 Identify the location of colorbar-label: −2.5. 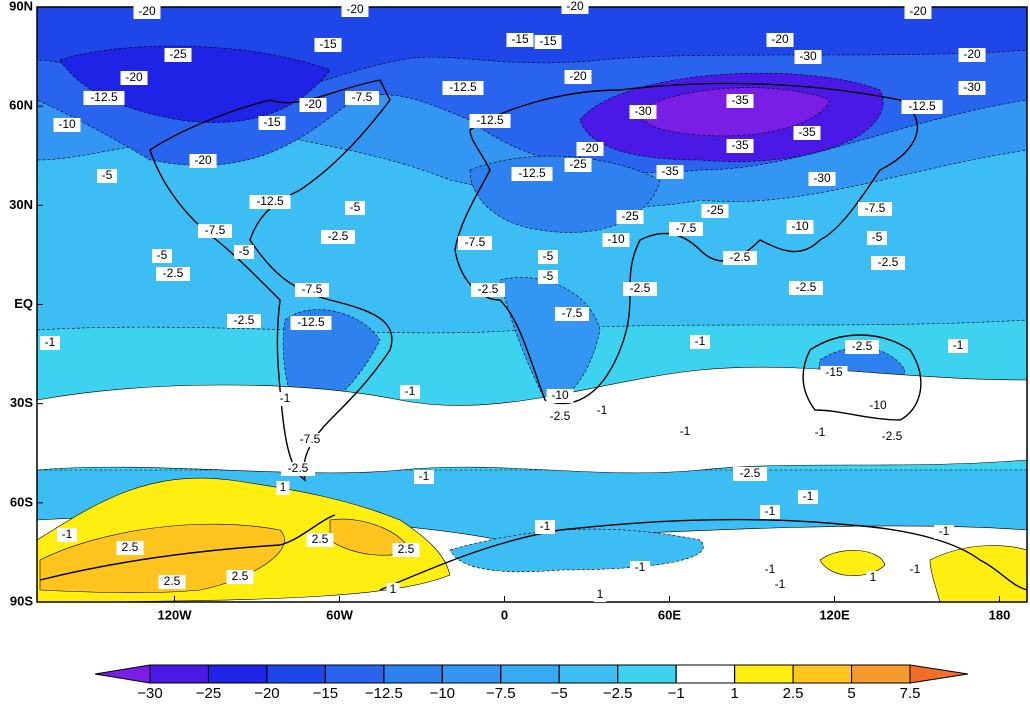
(618, 693).